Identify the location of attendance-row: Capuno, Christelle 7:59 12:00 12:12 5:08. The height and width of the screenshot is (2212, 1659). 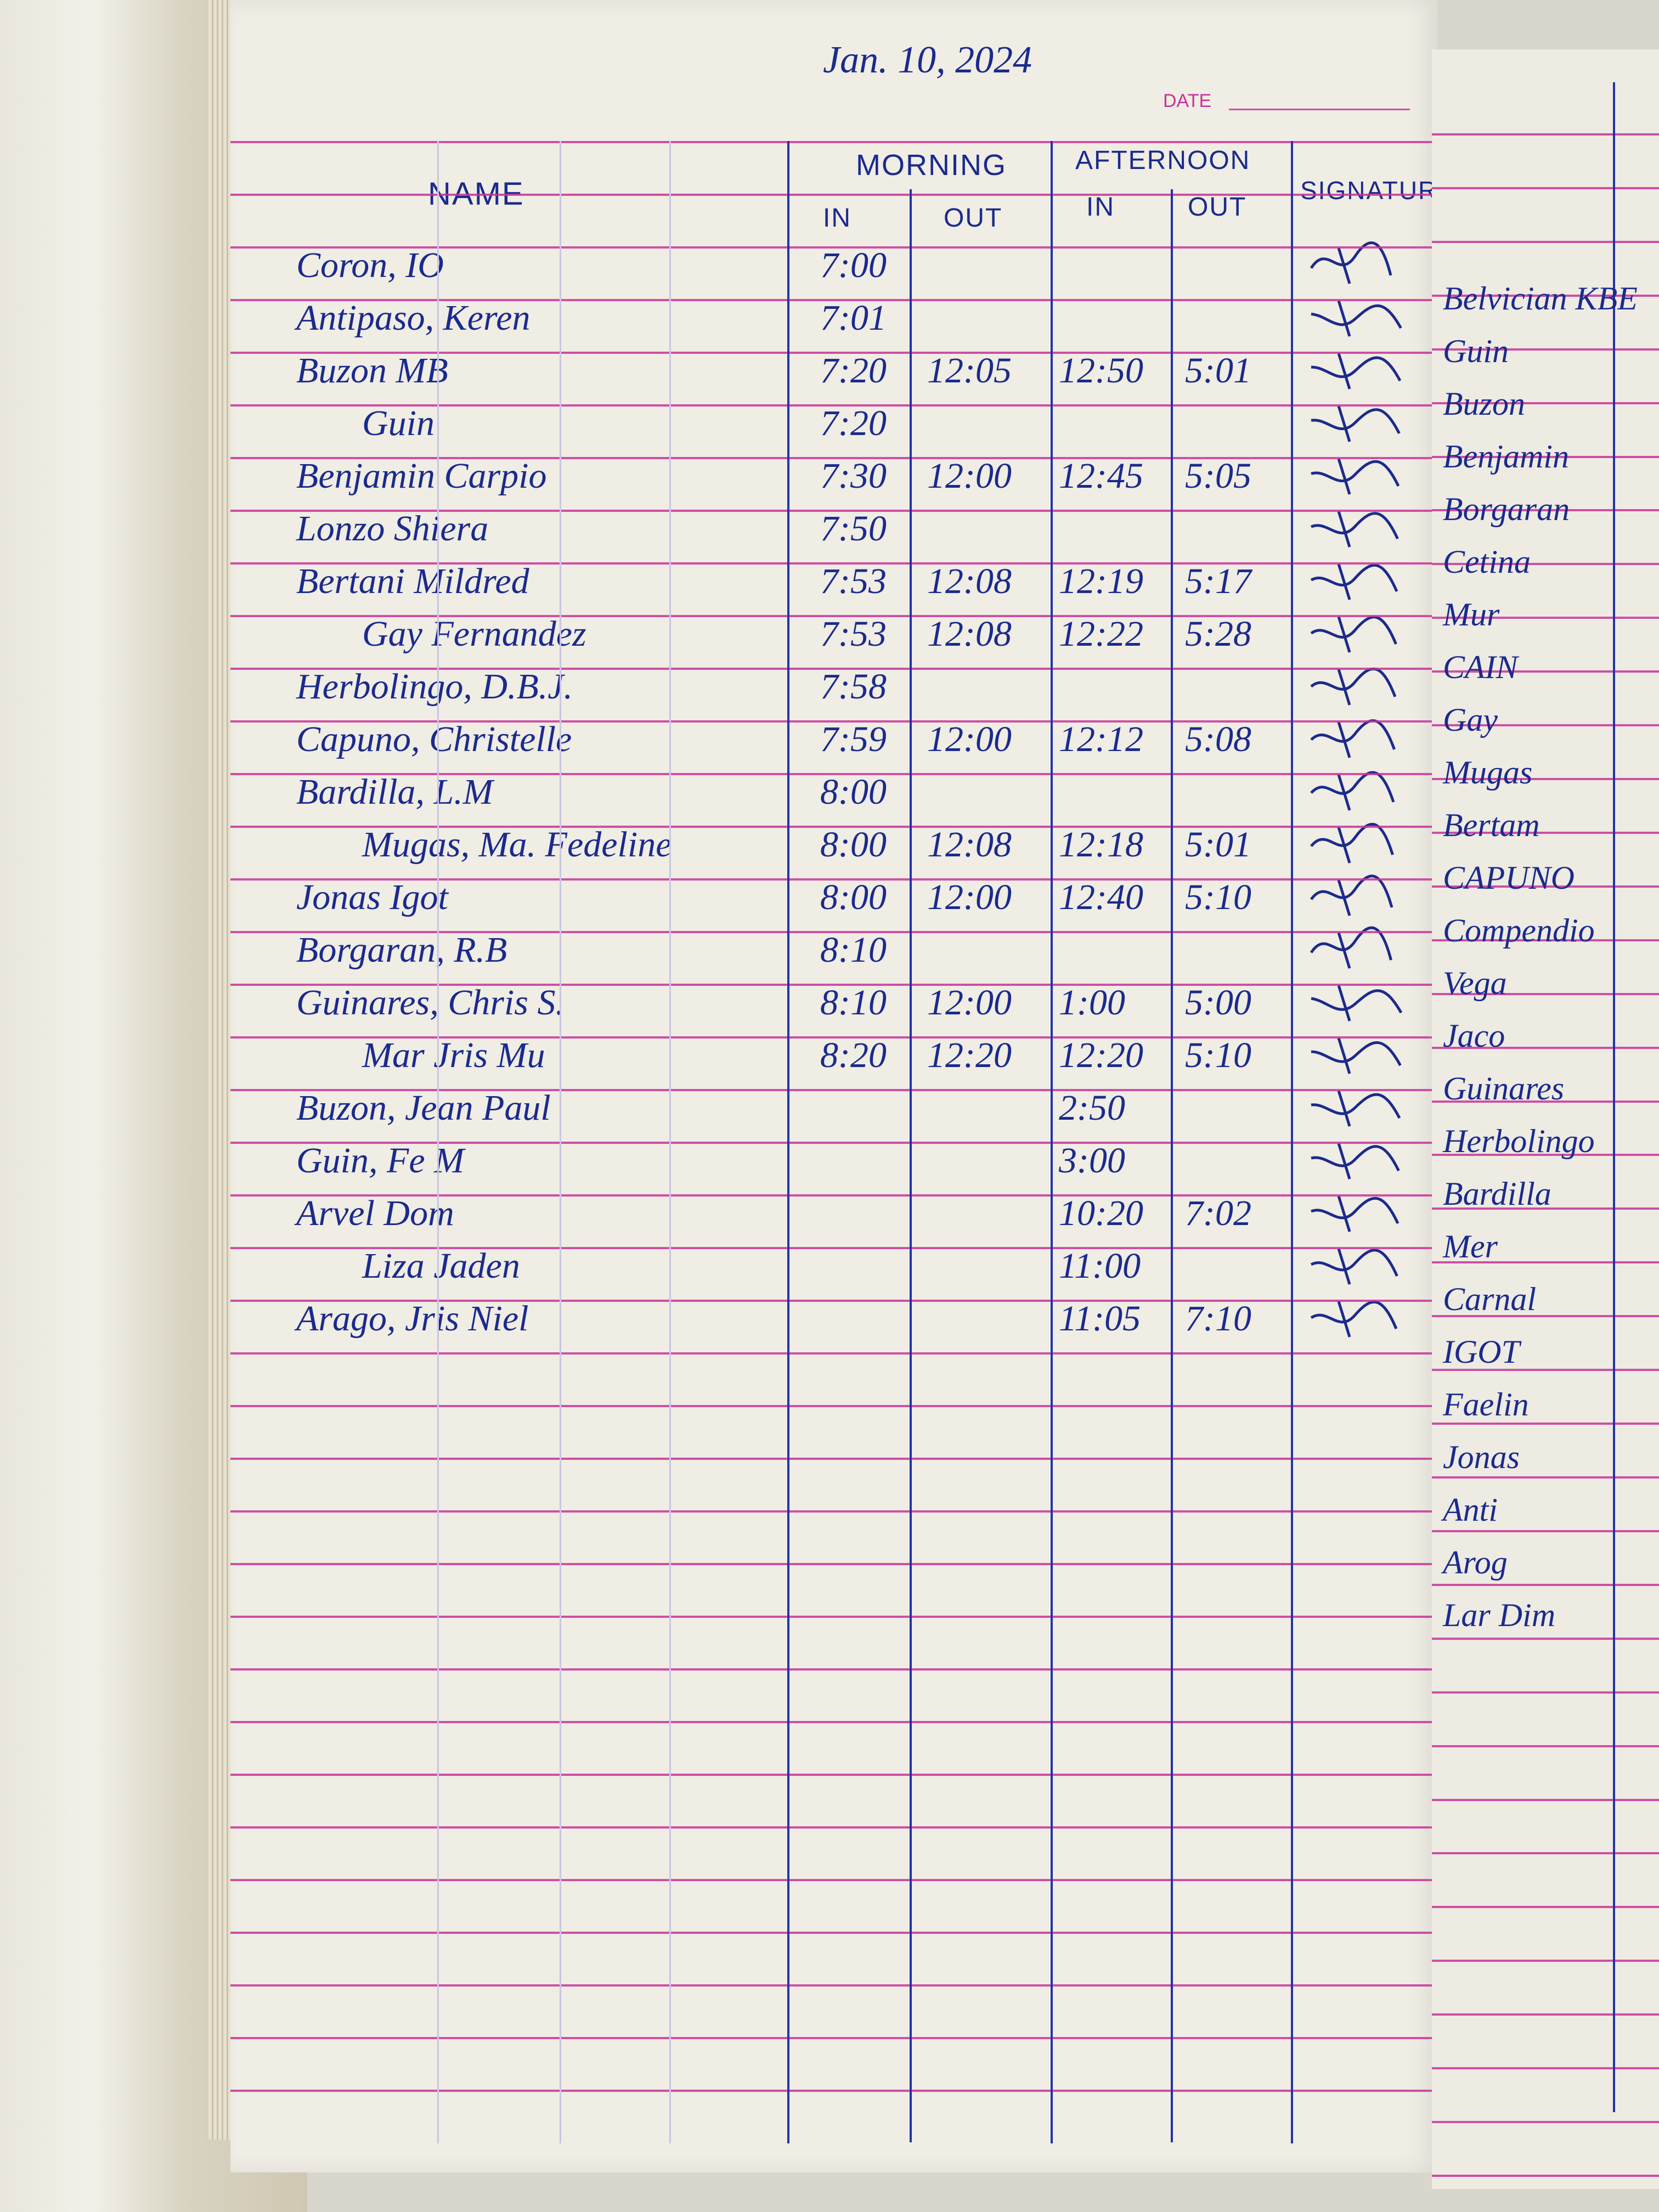
(833, 737).